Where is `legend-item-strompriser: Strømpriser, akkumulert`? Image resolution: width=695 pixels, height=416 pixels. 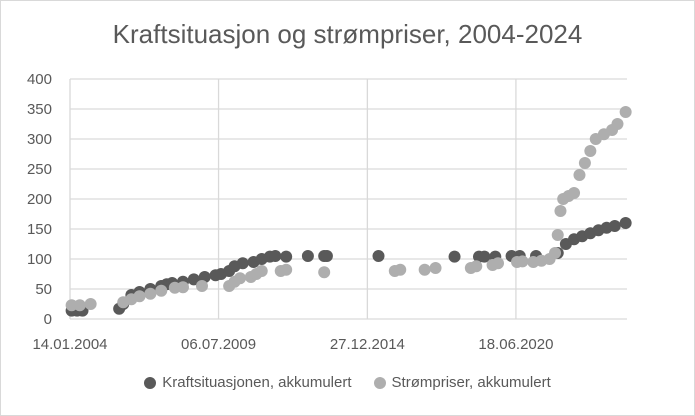 legend-item-strompriser: Strømpriser, akkumulert is located at coordinates (462, 382).